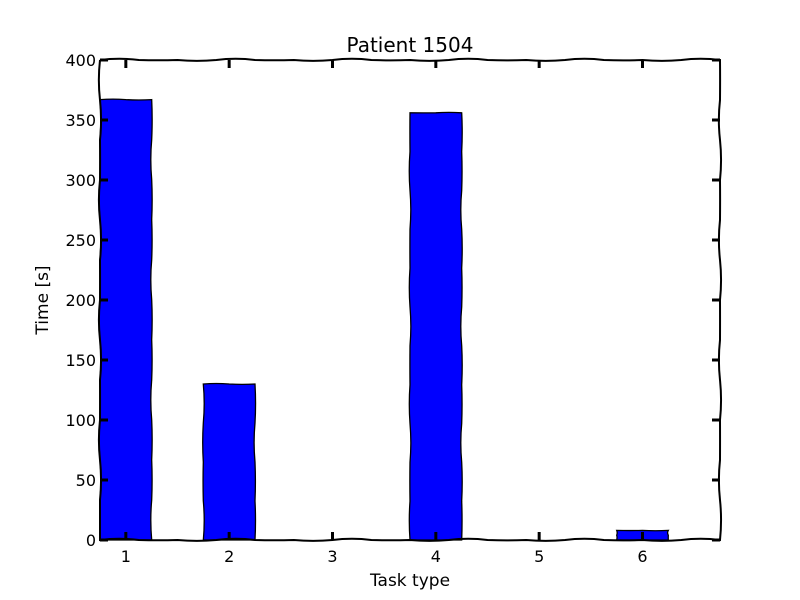 The image size is (800, 600). I want to click on x-tick-label: 6, so click(642, 556).